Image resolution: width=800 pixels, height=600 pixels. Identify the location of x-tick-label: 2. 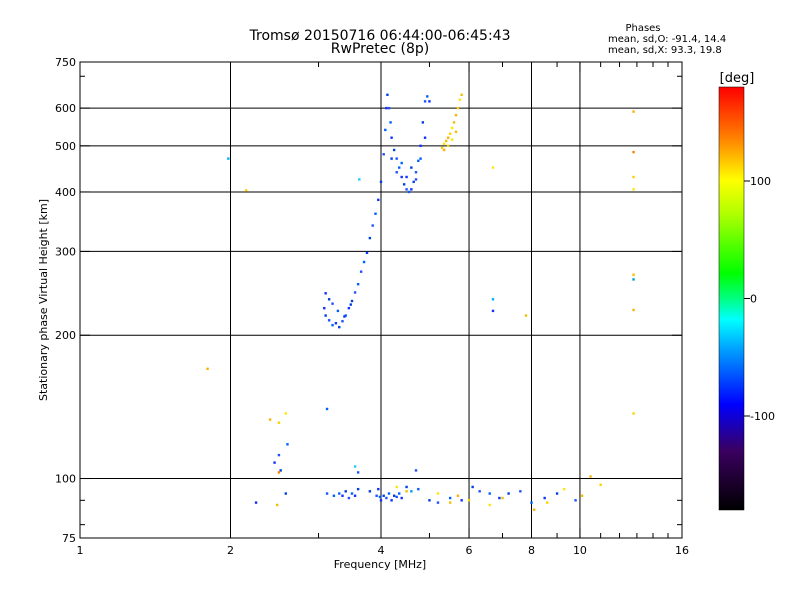
(230, 550).